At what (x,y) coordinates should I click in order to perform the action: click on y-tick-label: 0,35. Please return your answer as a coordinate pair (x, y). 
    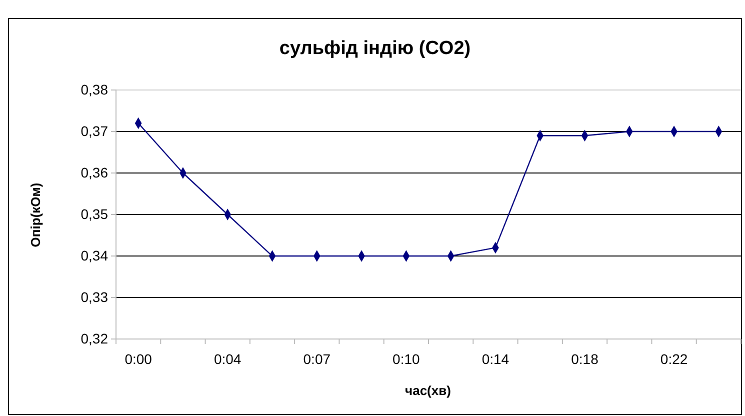
    Looking at the image, I should click on (94, 214).